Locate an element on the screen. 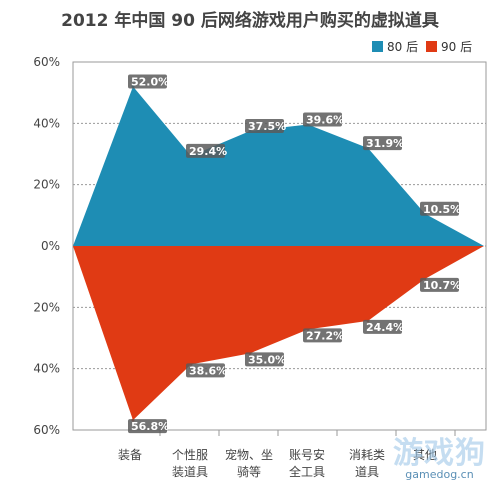 This screenshot has height=493, width=500. data-label-90: 56.8% is located at coordinates (150, 426).